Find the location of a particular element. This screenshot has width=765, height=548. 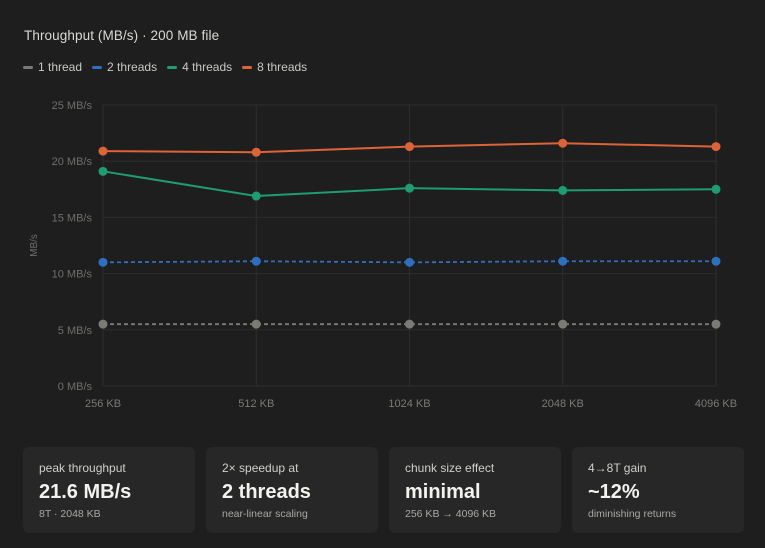

card-value: ~12% is located at coordinates (614, 492).